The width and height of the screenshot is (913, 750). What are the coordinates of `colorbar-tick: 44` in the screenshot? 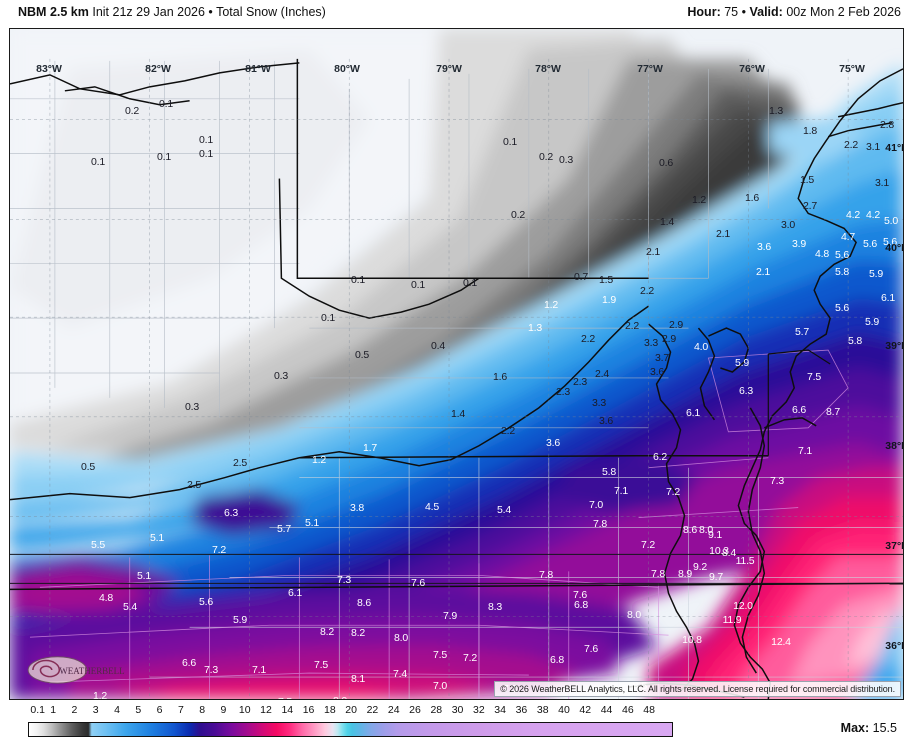 It's located at (606, 710).